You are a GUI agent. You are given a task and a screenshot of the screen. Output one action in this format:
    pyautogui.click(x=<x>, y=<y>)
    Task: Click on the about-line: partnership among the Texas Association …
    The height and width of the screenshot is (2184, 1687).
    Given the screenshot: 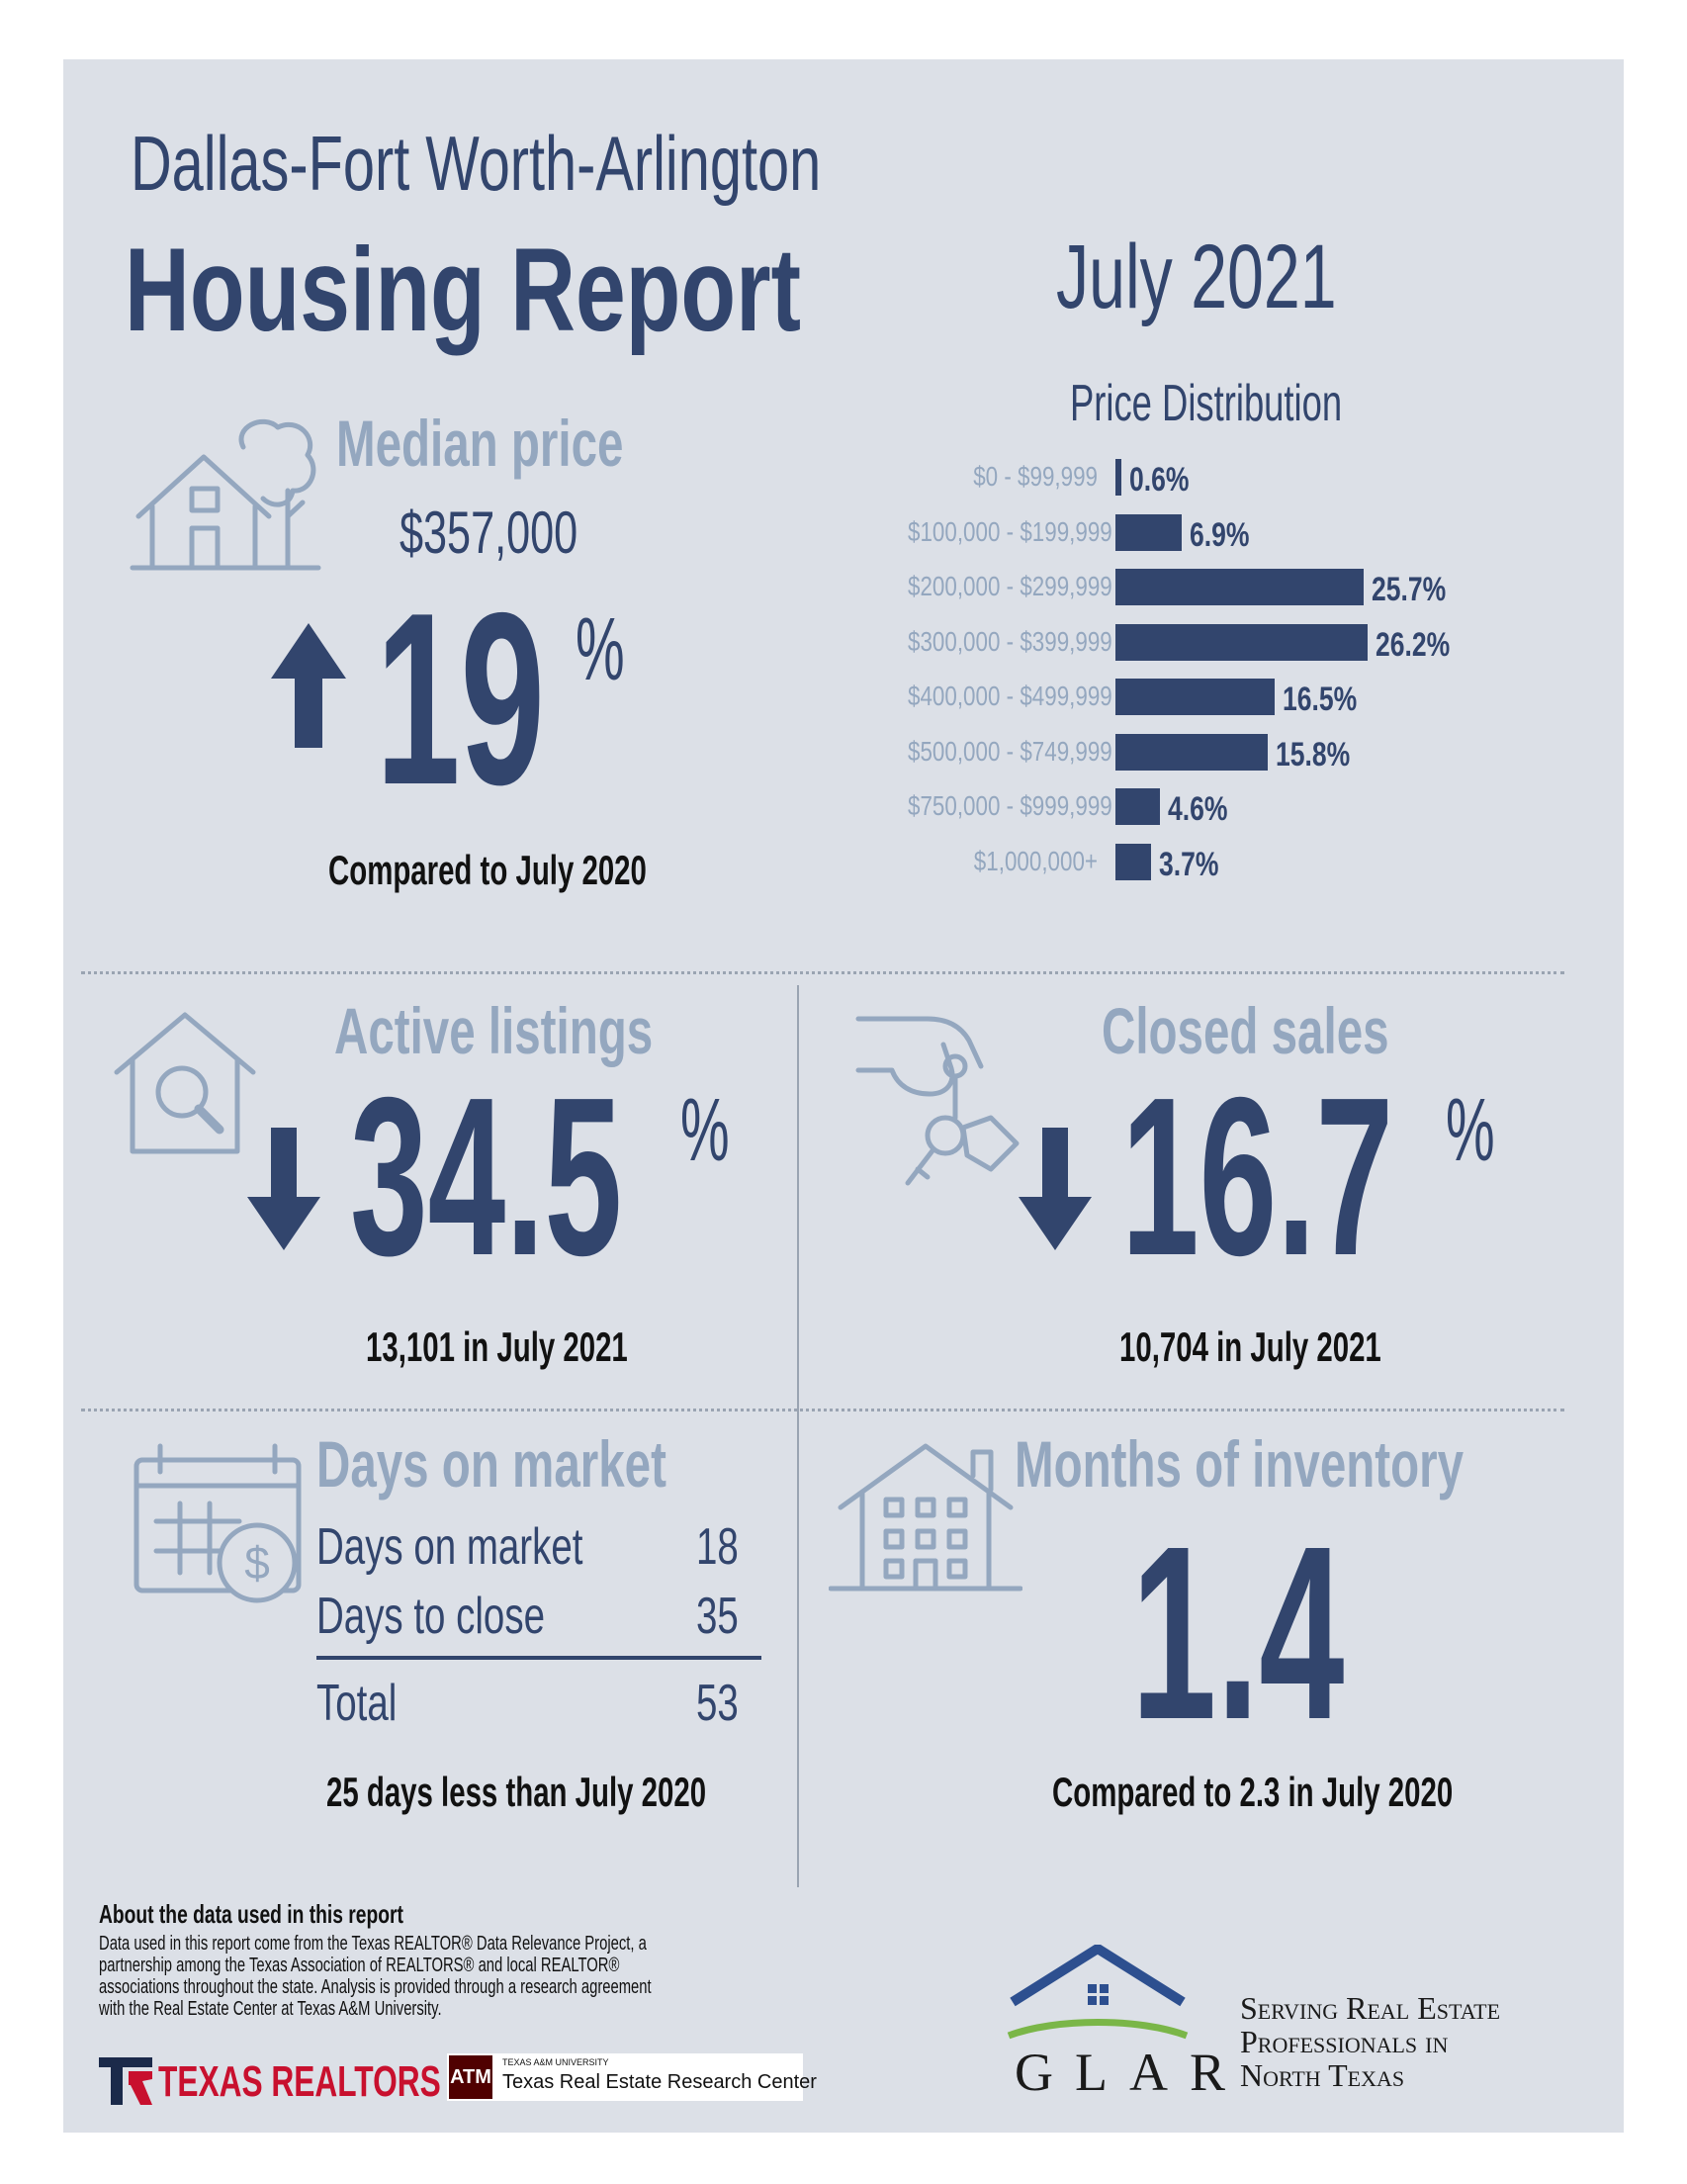 What is the action you would take?
    pyautogui.click(x=359, y=1965)
    